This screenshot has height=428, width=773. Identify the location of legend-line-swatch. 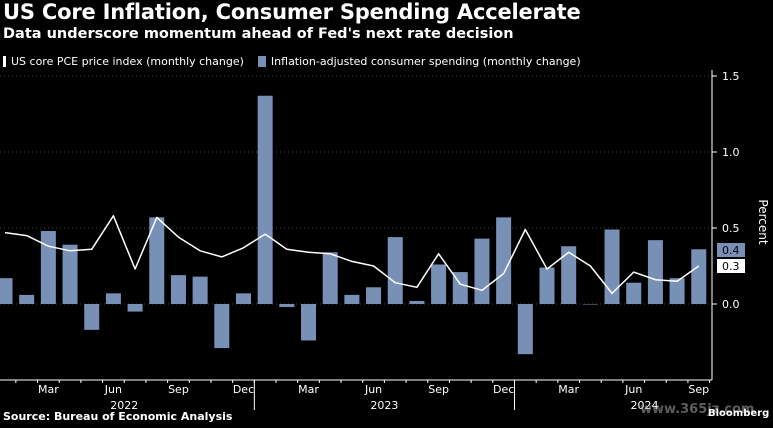
(4, 61).